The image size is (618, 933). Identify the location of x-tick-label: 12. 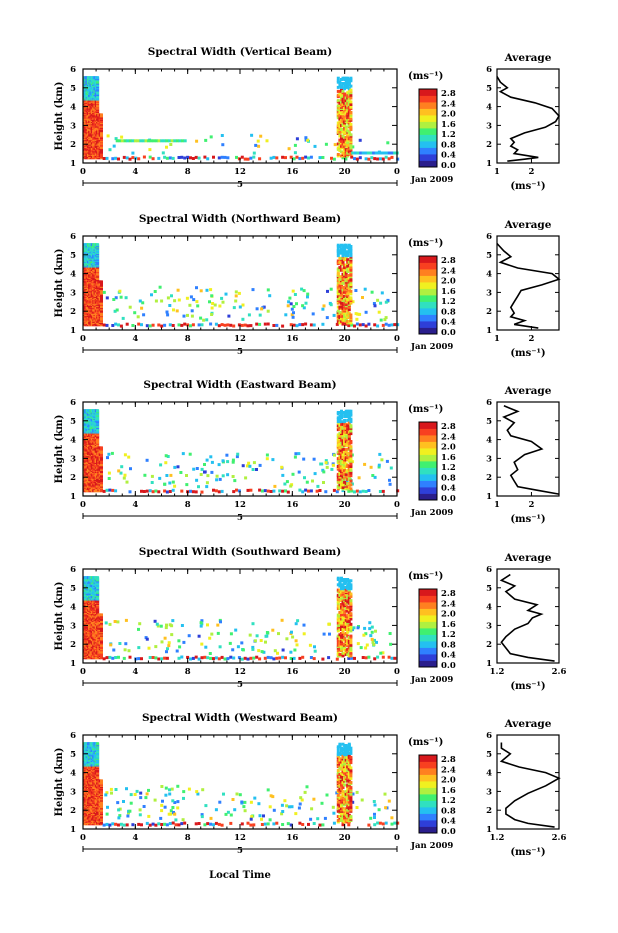
(240, 172).